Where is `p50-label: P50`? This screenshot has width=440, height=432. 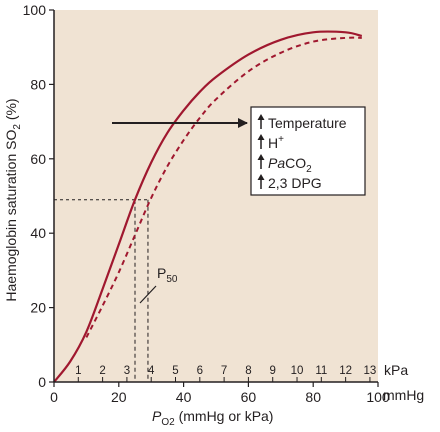
p50-label: P50 is located at coordinates (167, 275).